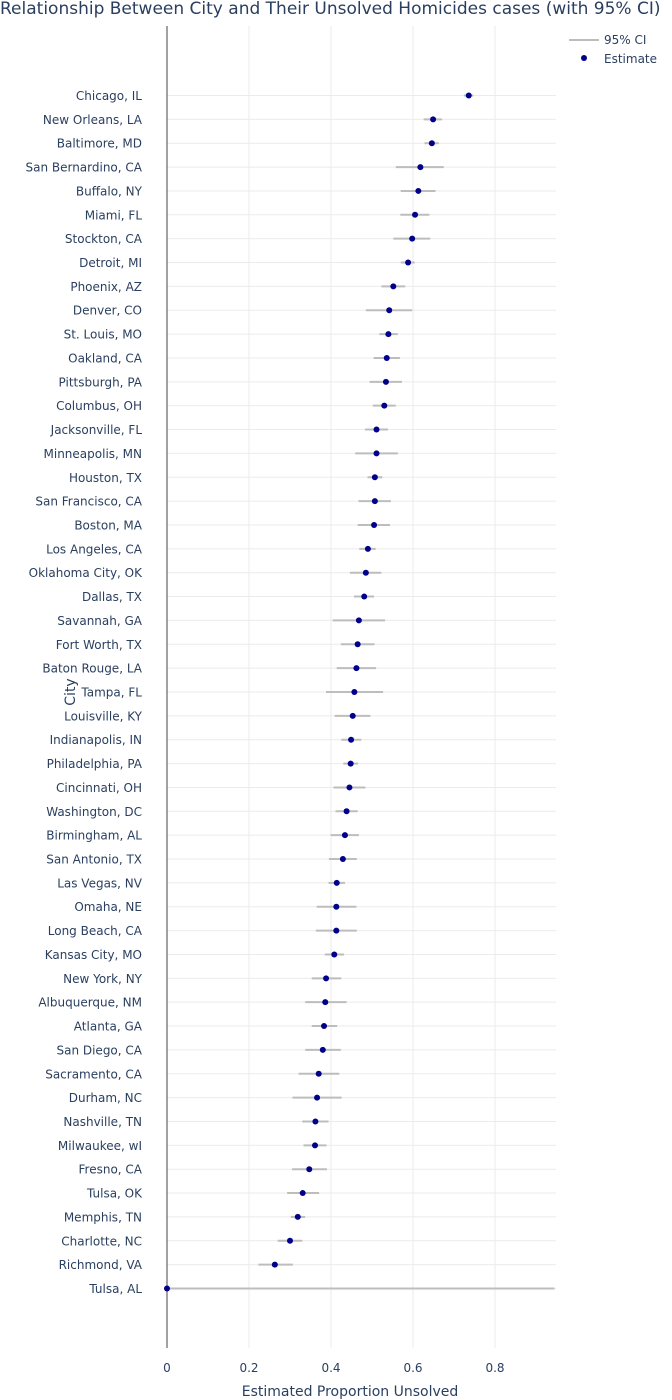  I want to click on y-tick-label: Durham, NC, so click(105, 1098).